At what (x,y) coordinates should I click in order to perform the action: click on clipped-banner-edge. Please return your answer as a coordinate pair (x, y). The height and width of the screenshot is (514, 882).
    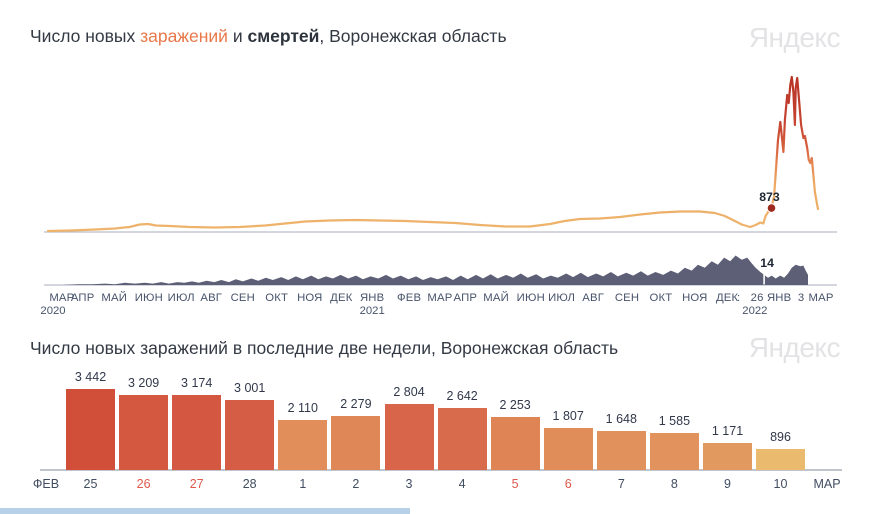
    Looking at the image, I should click on (205, 511).